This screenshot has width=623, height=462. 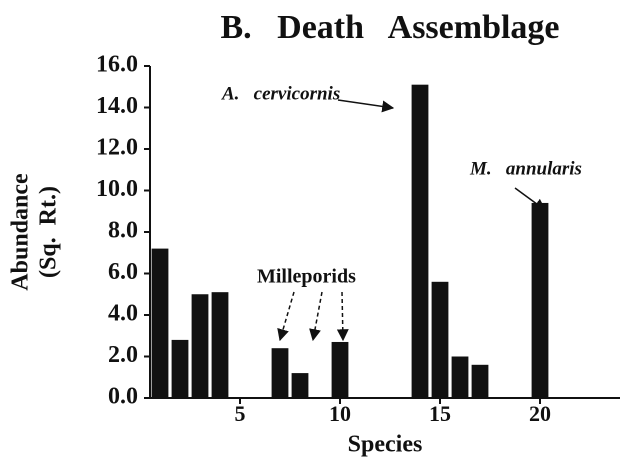 What do you see at coordinates (389, 27) in the screenshot?
I see `chart-title: B. Death Assemblage` at bounding box center [389, 27].